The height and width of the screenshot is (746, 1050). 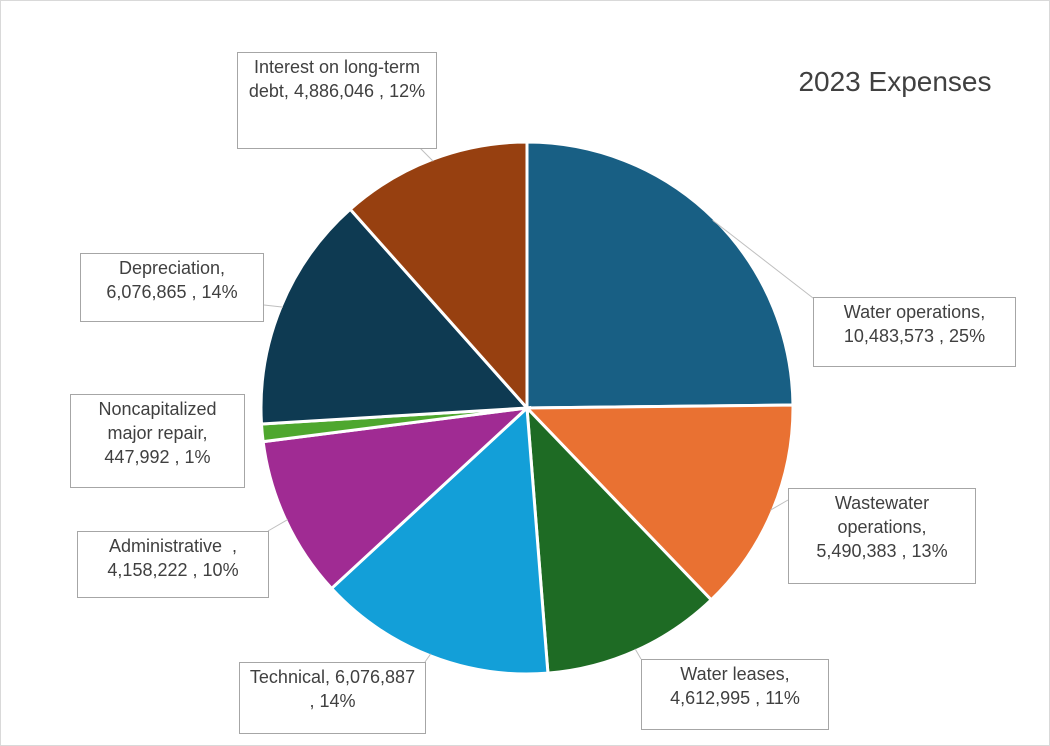 What do you see at coordinates (160, 421) in the screenshot?
I see `category: Noncapitalized major repair` at bounding box center [160, 421].